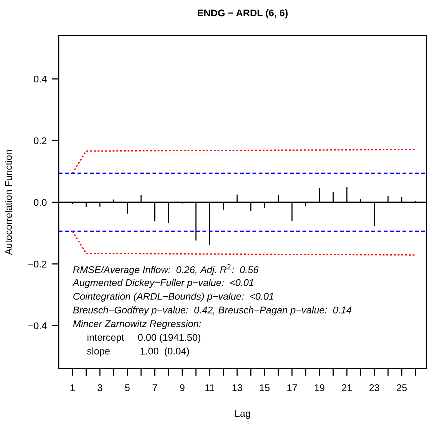 The width and height of the screenshot is (428, 428). Describe the element at coordinates (243, 415) in the screenshot. I see `x-axis-title: Lag` at that location.